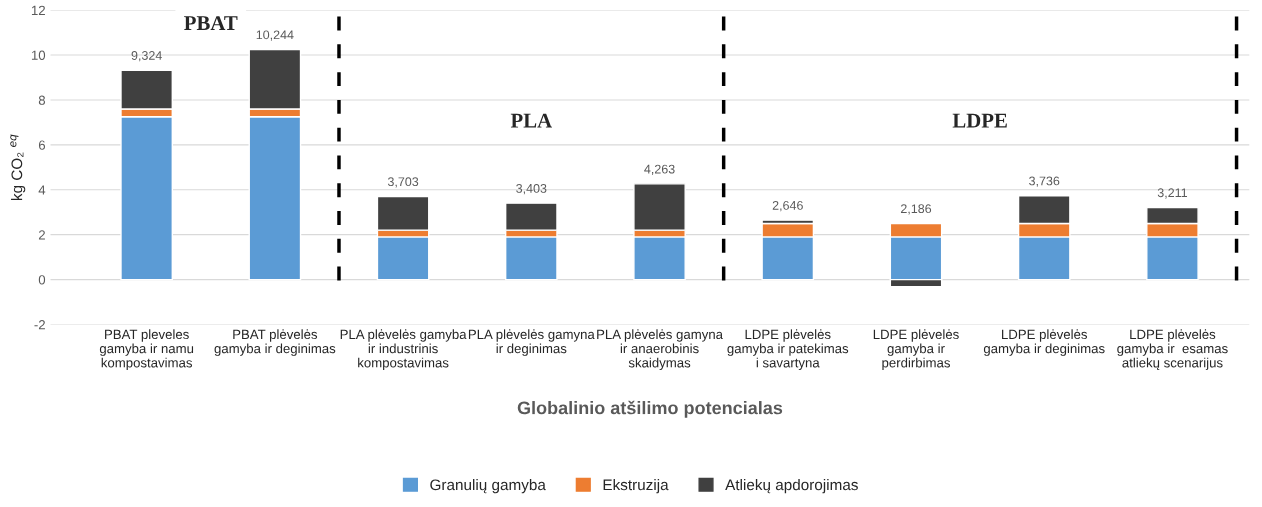 The width and height of the screenshot is (1262, 507). I want to click on total-label: 3,211, so click(1172, 193).